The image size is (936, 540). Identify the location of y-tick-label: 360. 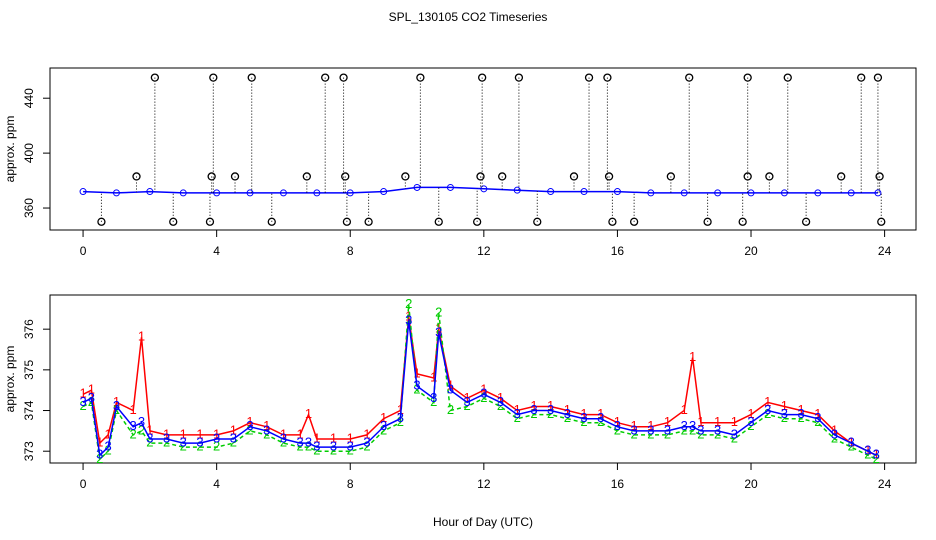
(29, 208).